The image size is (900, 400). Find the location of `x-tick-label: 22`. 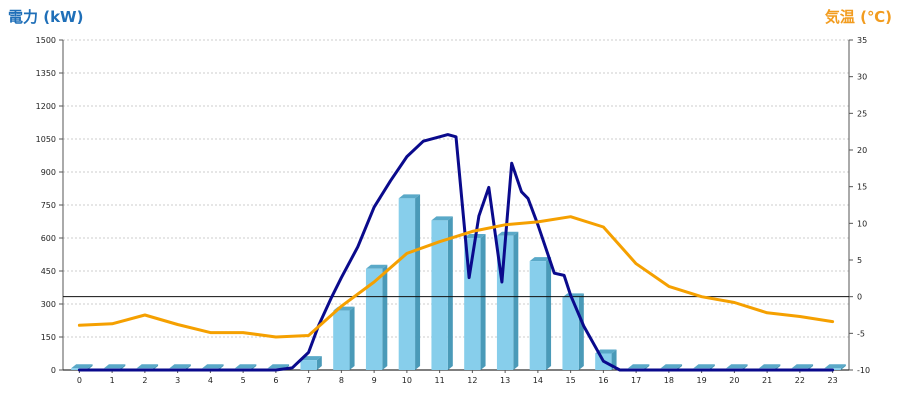

x-tick-label: 22 is located at coordinates (800, 380).